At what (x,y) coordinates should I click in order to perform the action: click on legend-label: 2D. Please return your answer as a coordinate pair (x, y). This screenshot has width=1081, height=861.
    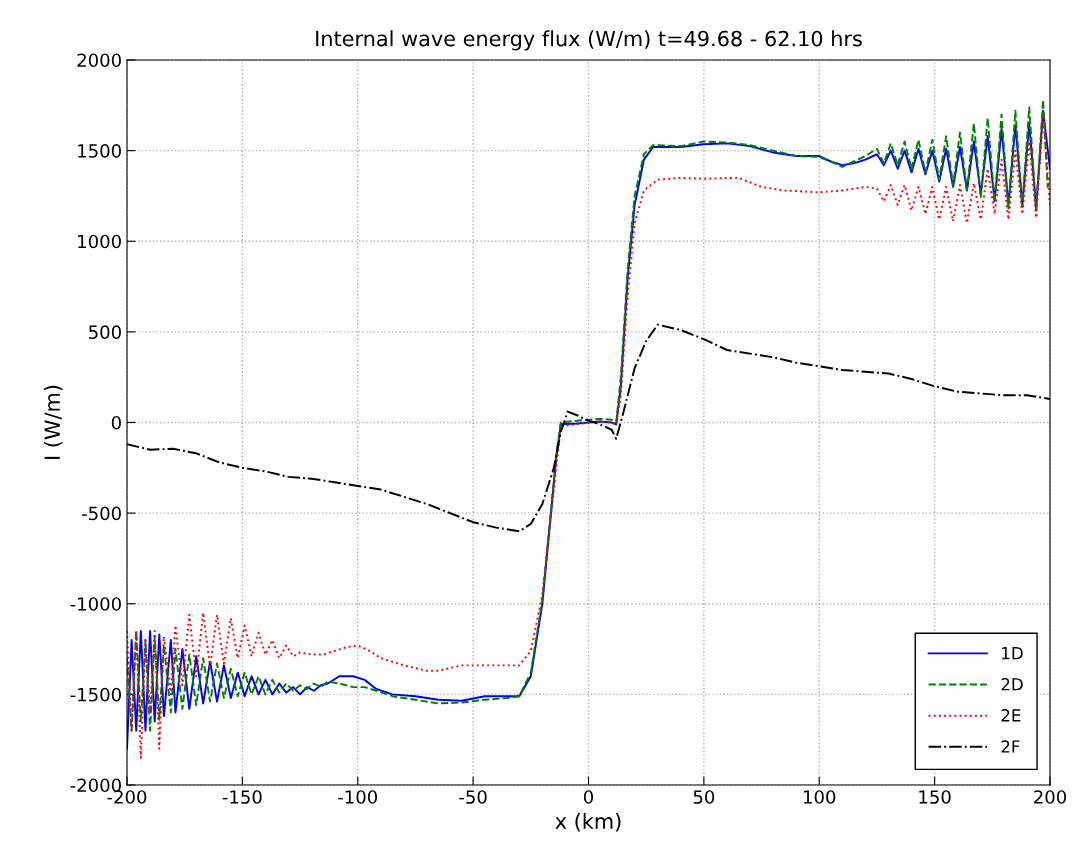
    Looking at the image, I should click on (1012, 684).